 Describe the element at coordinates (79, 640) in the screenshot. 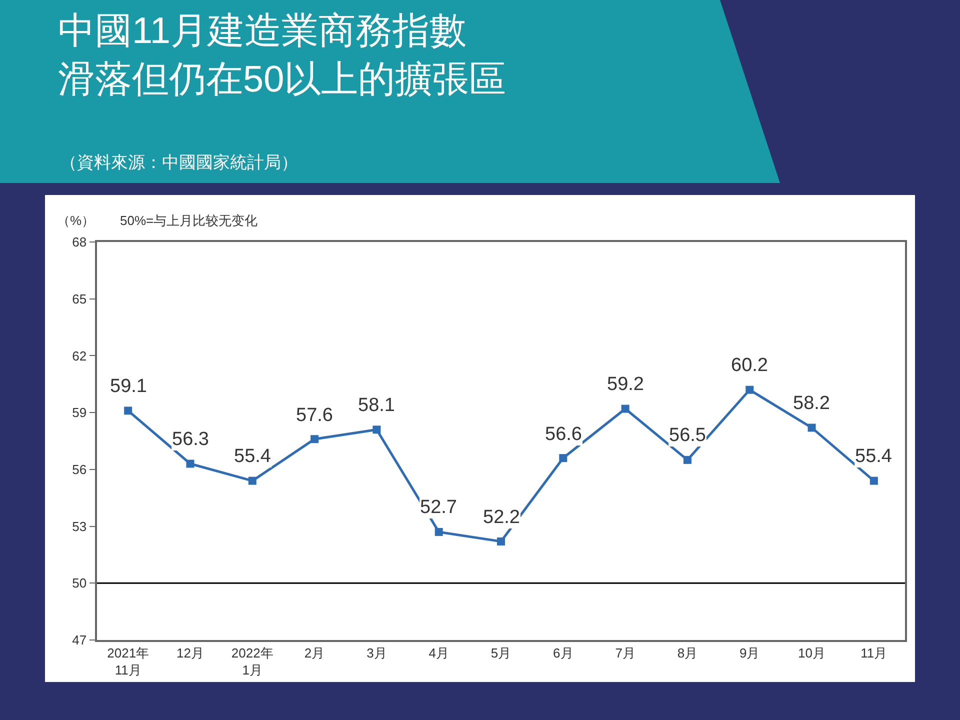

I see `y-tick-label: 47` at that location.